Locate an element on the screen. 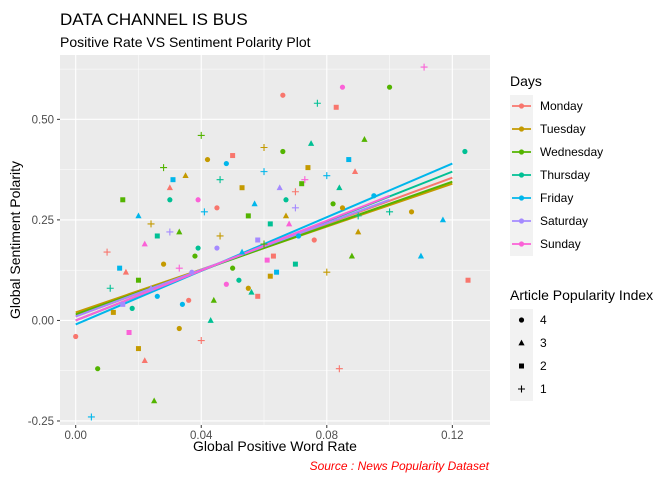  chart-subtitle: Positive Rate VS Sentiment Polarity Plot is located at coordinates (185, 42).